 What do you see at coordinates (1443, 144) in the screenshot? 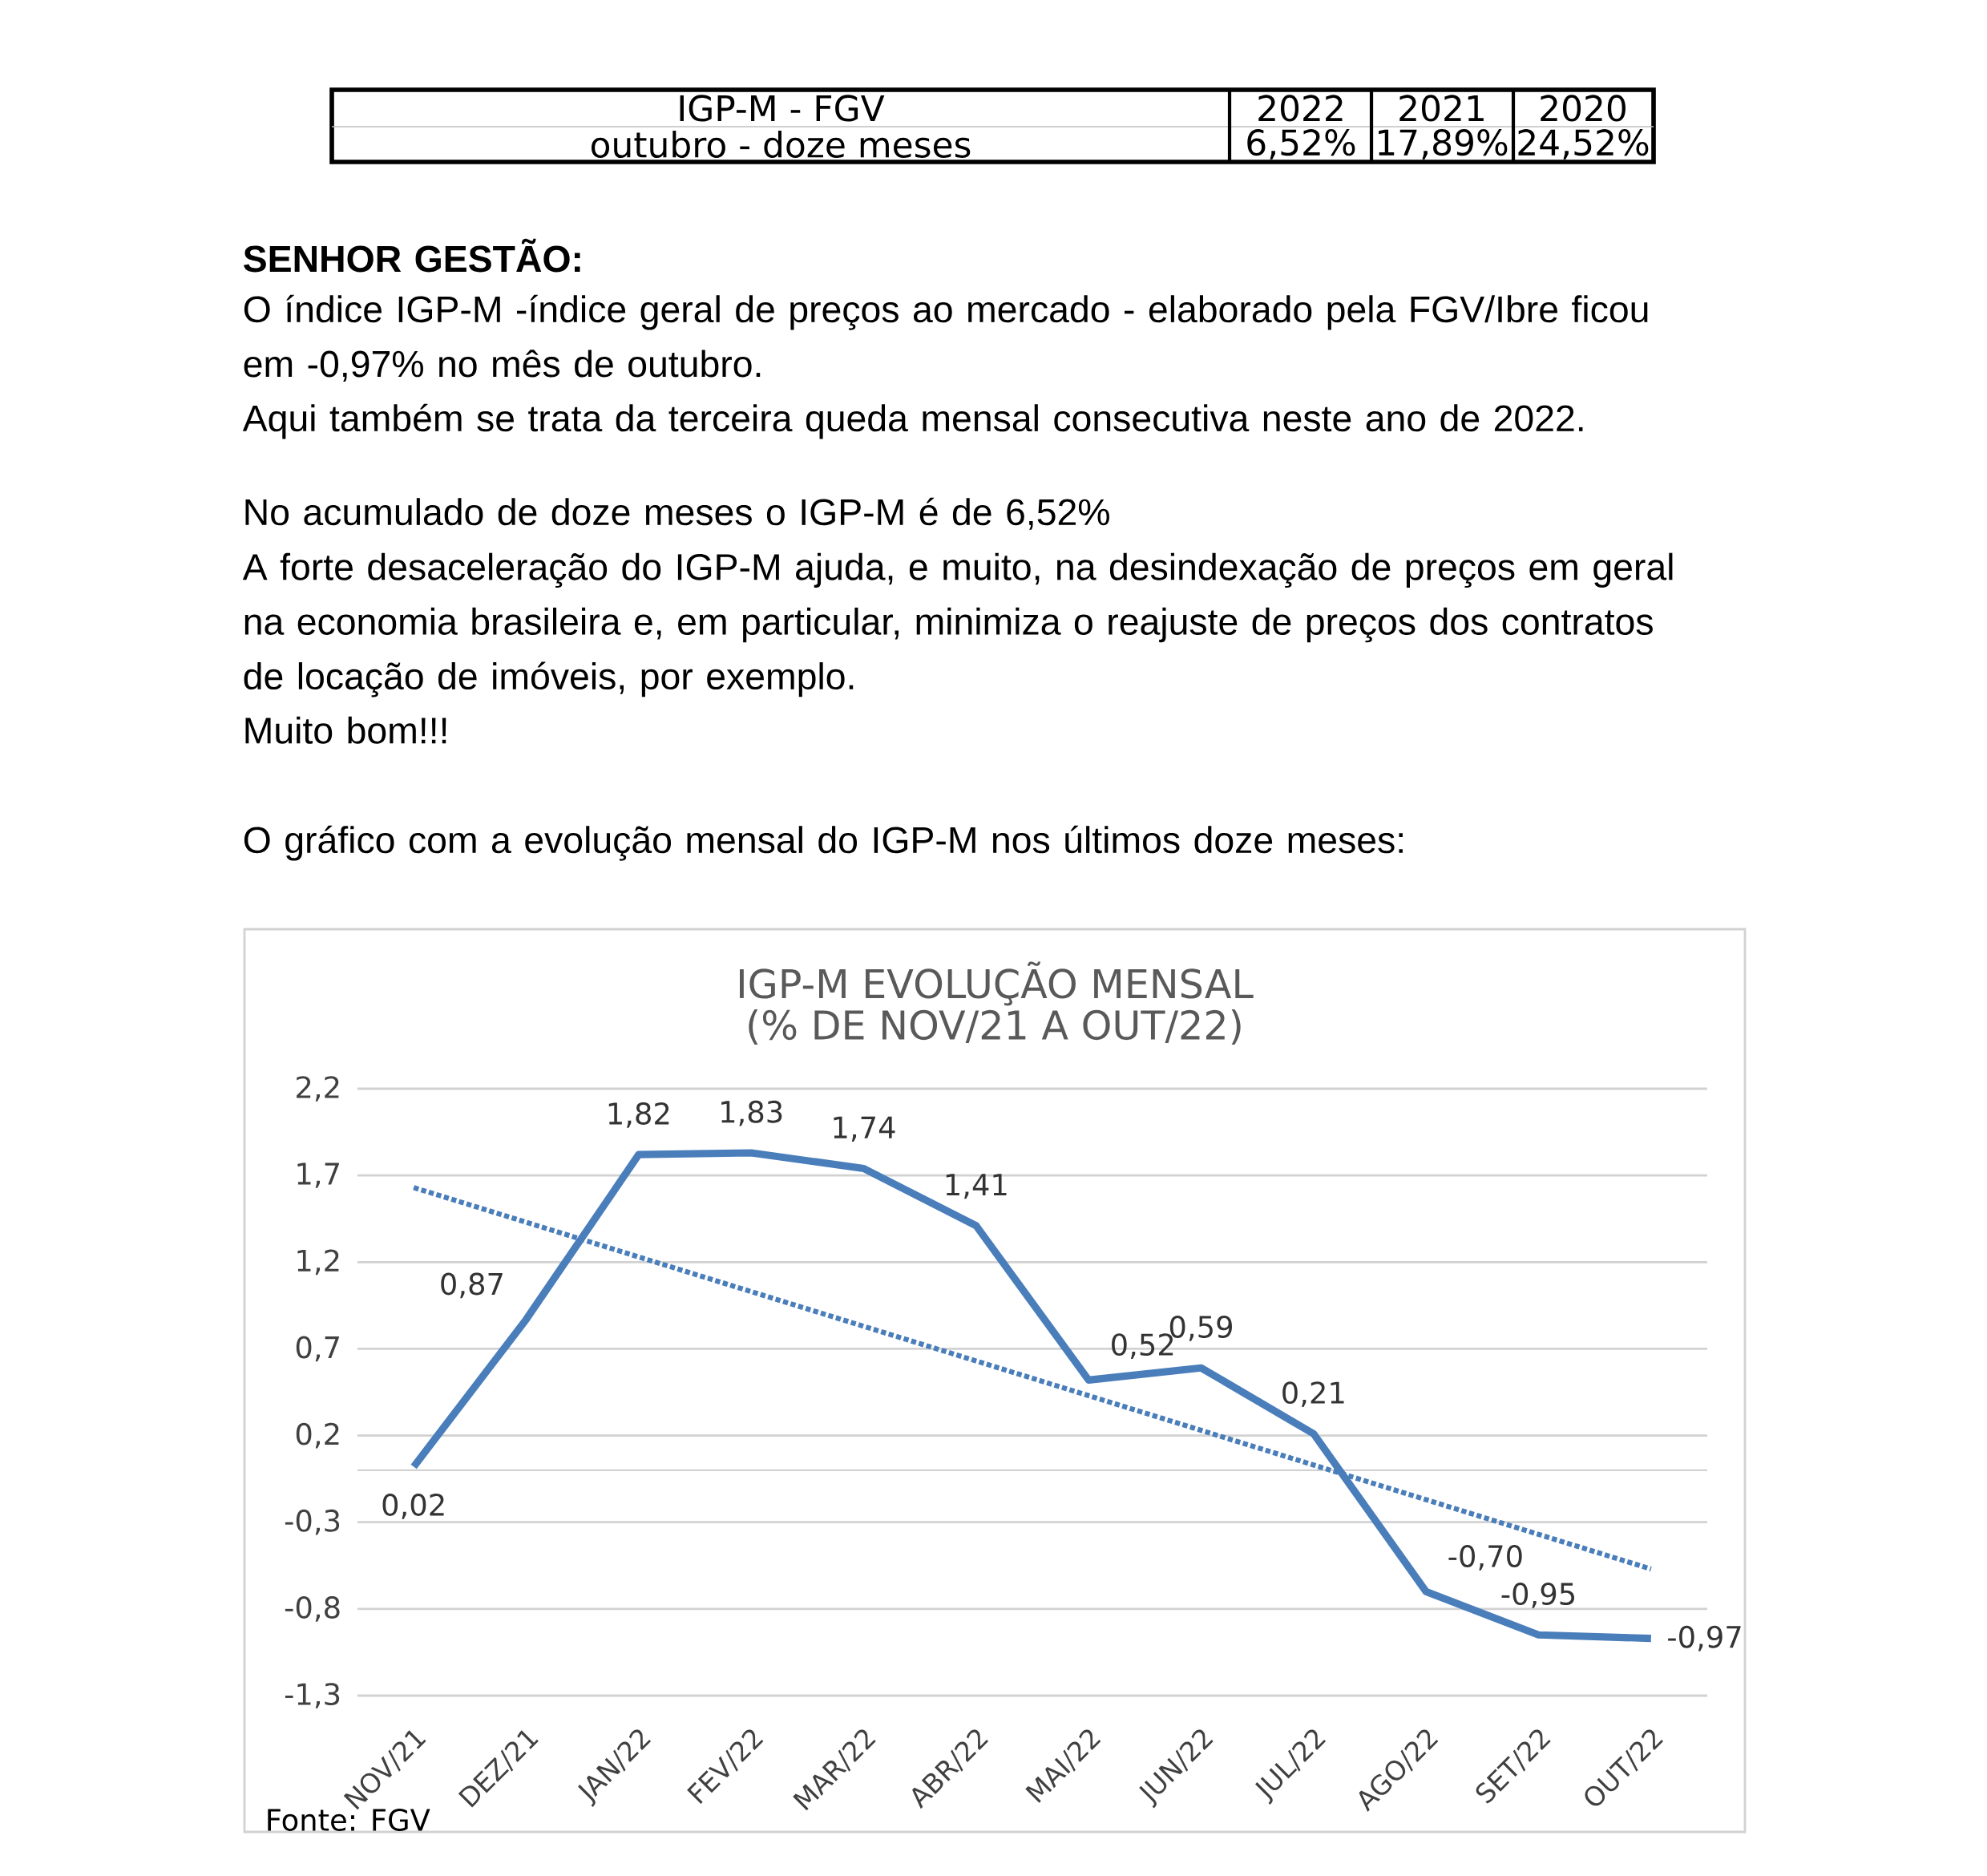
I see `text: 17,89%` at bounding box center [1443, 144].